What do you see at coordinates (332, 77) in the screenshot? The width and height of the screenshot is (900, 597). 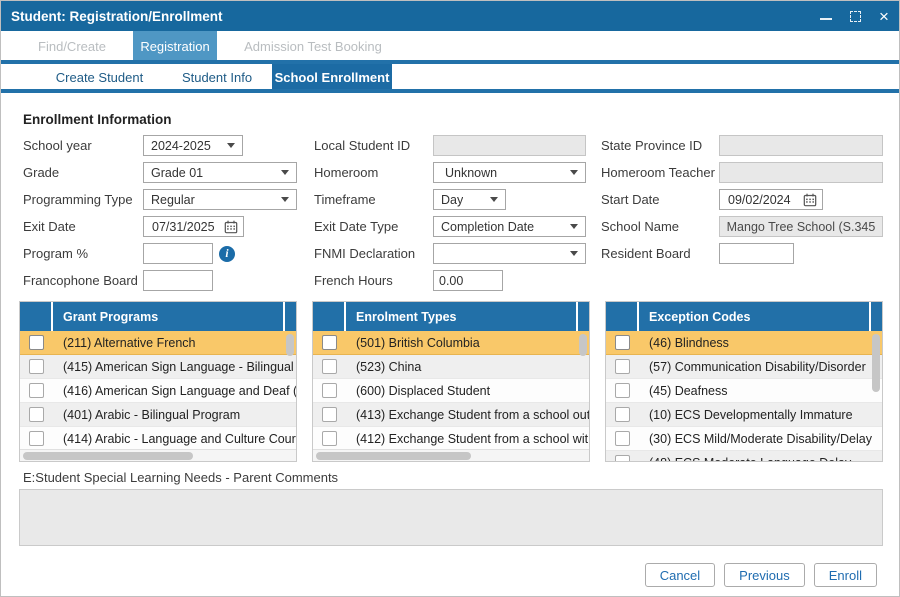 I see `tab-school-enrollment: School Enrollment` at bounding box center [332, 77].